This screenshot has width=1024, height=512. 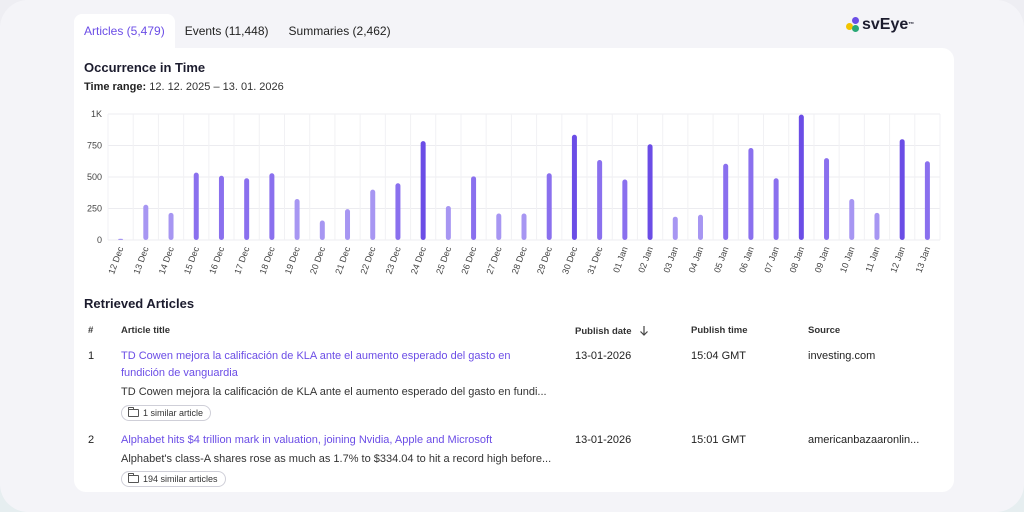 What do you see at coordinates (133, 478) in the screenshot?
I see `folder-icon` at bounding box center [133, 478].